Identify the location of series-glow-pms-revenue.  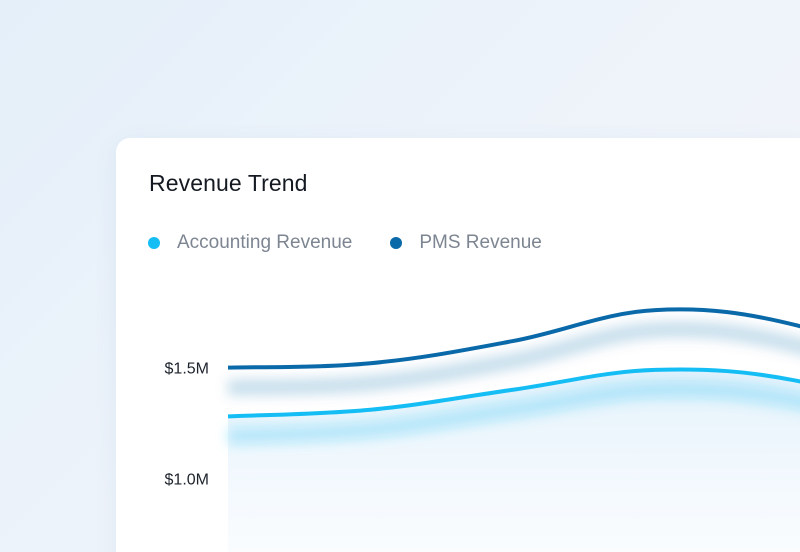
(513, 358).